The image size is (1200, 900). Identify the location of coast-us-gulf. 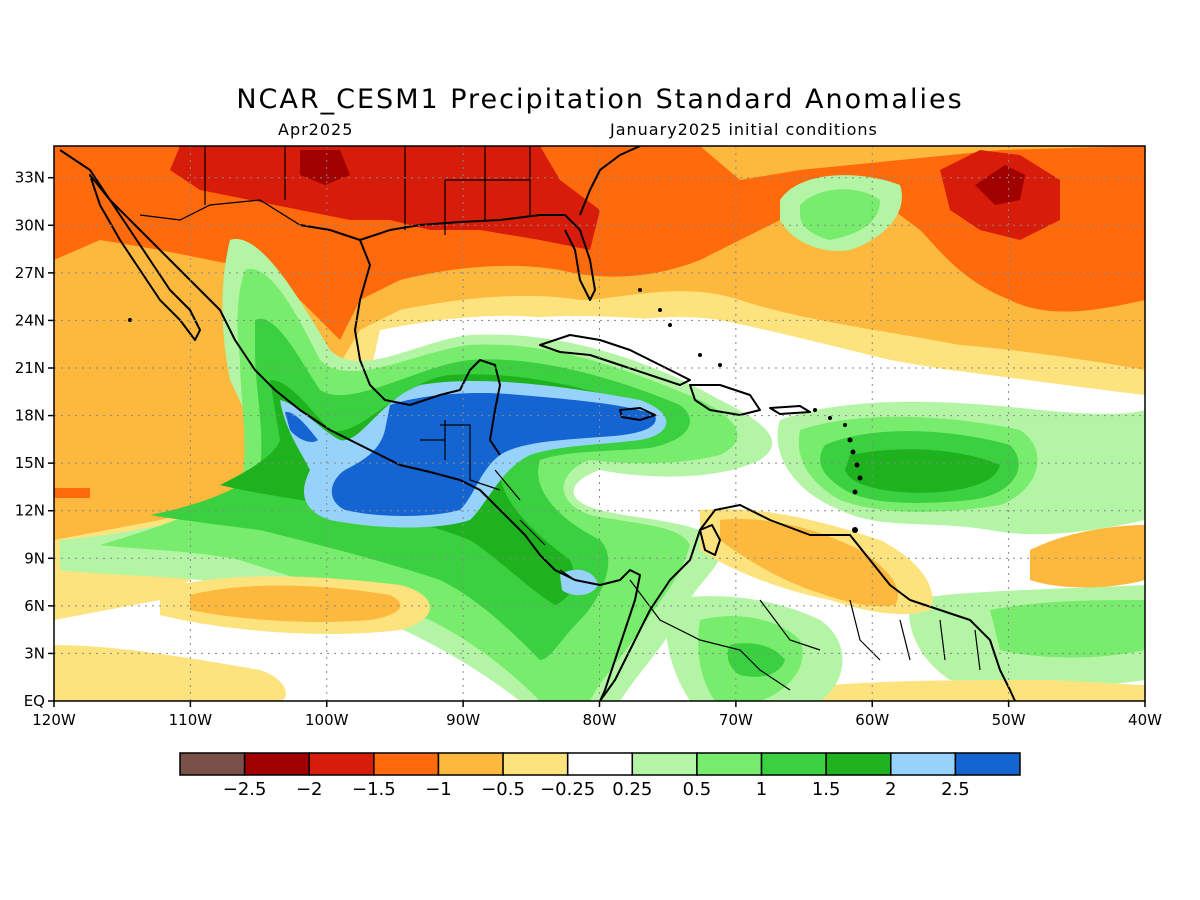
(477, 257).